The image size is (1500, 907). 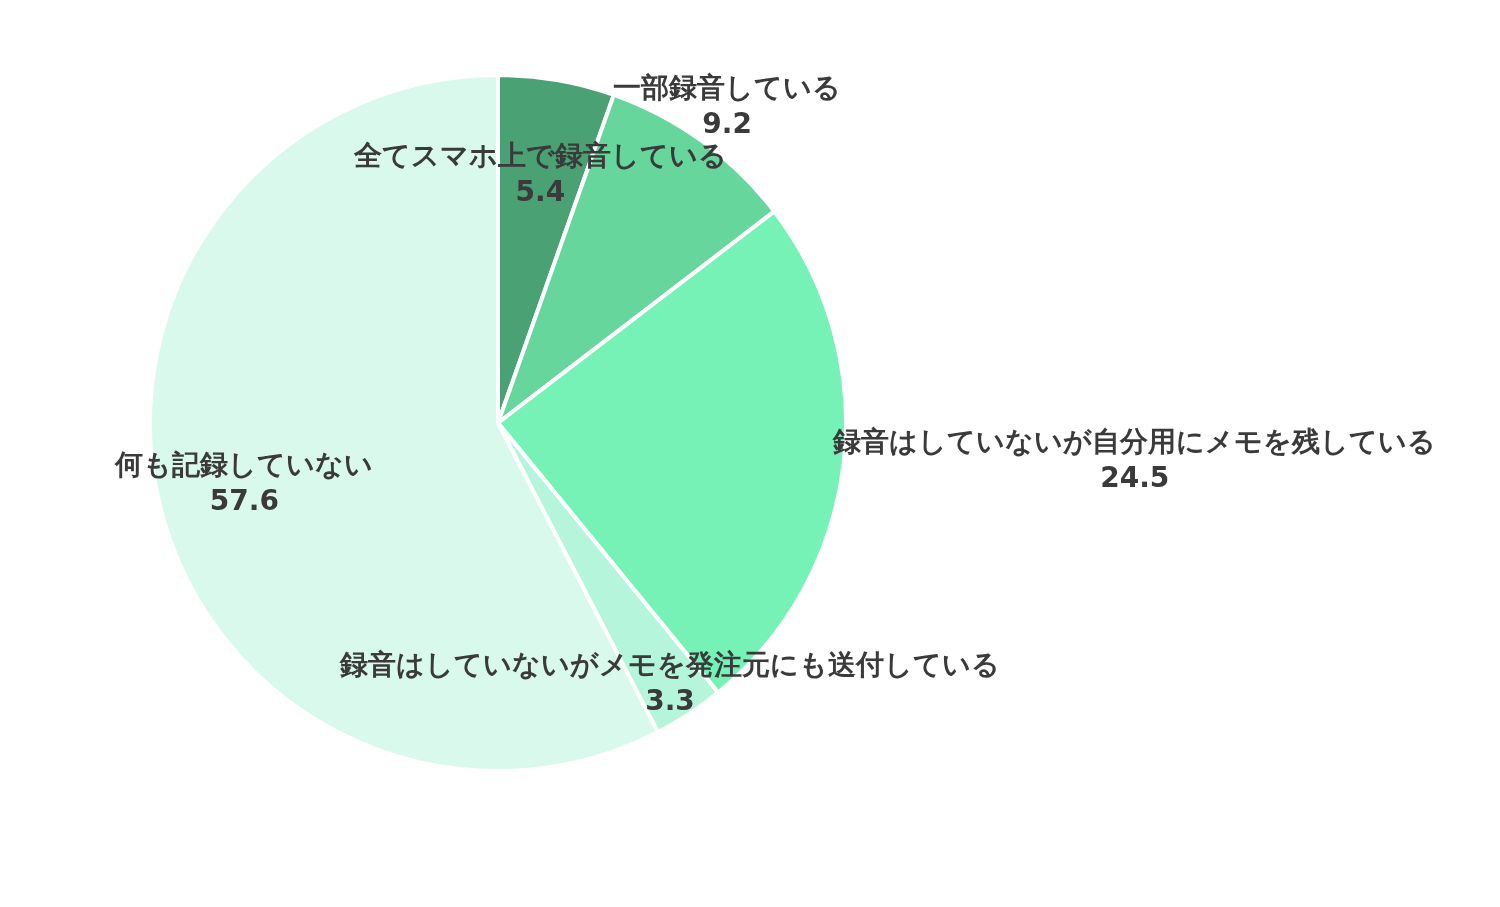 What do you see at coordinates (670, 701) in the screenshot?
I see `data-label: 3.3` at bounding box center [670, 701].